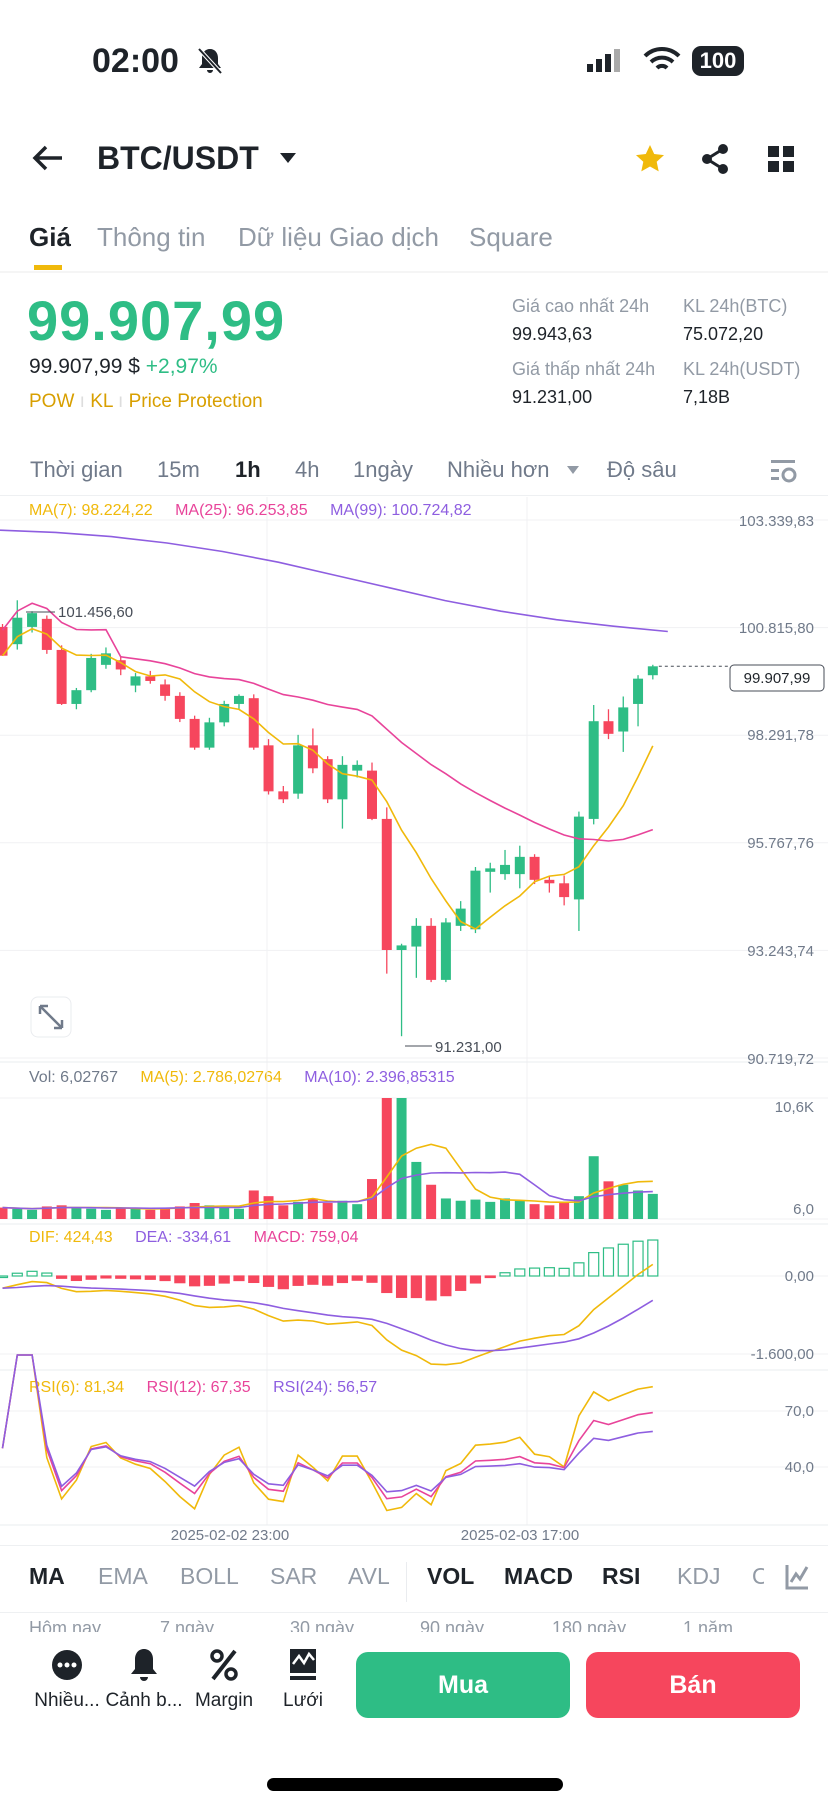  I want to click on period-180d: 180 ngày, so click(589, 1625).